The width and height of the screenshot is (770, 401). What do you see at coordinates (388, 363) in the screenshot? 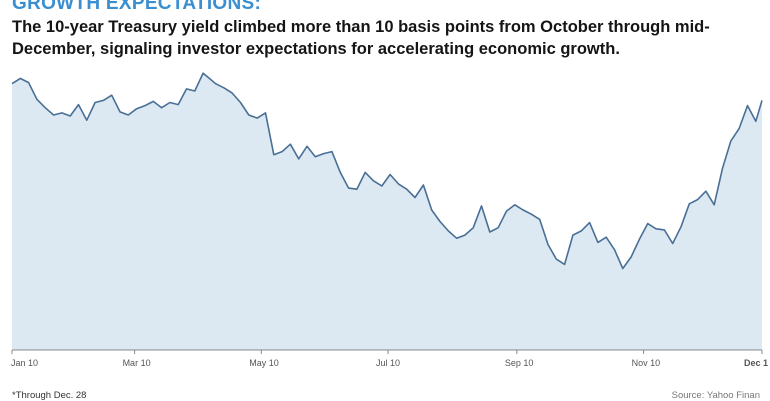
I see `x-tick-label: Jul 10` at bounding box center [388, 363].